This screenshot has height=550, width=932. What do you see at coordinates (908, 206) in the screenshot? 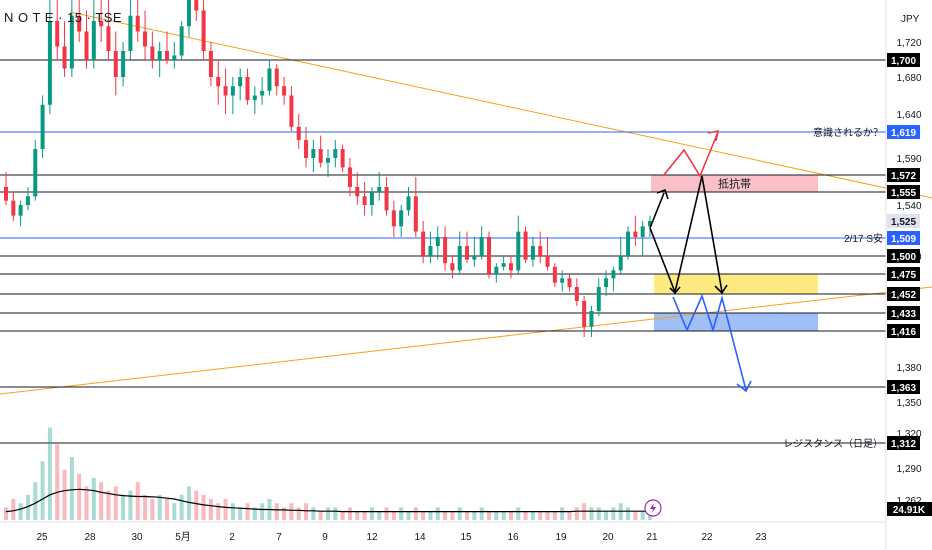
I see `price-tick-label: 1,540` at bounding box center [908, 206].